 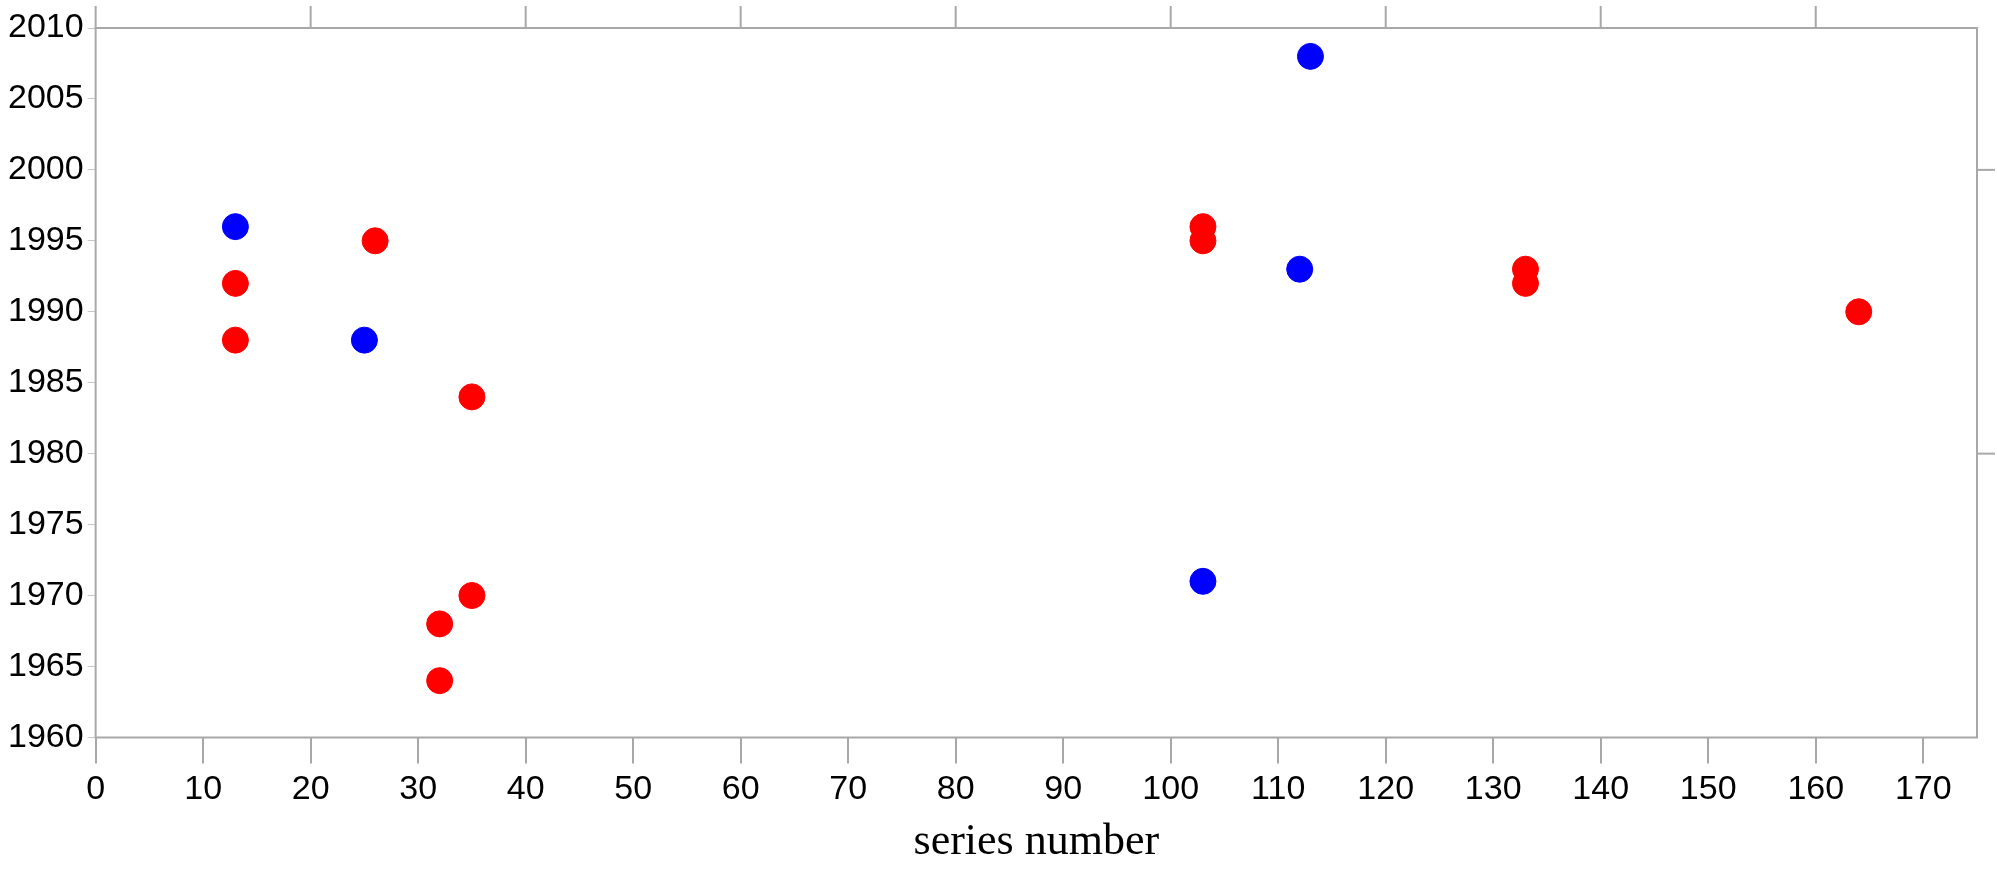 I want to click on x-tick-label: 30, so click(x=418, y=787).